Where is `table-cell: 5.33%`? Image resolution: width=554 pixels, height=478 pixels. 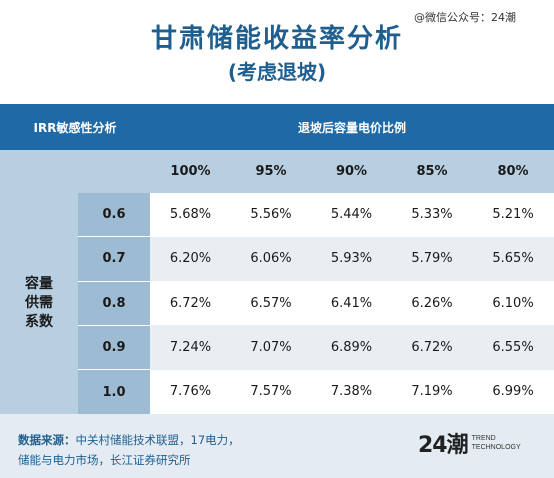 table-cell: 5.33% is located at coordinates (432, 214).